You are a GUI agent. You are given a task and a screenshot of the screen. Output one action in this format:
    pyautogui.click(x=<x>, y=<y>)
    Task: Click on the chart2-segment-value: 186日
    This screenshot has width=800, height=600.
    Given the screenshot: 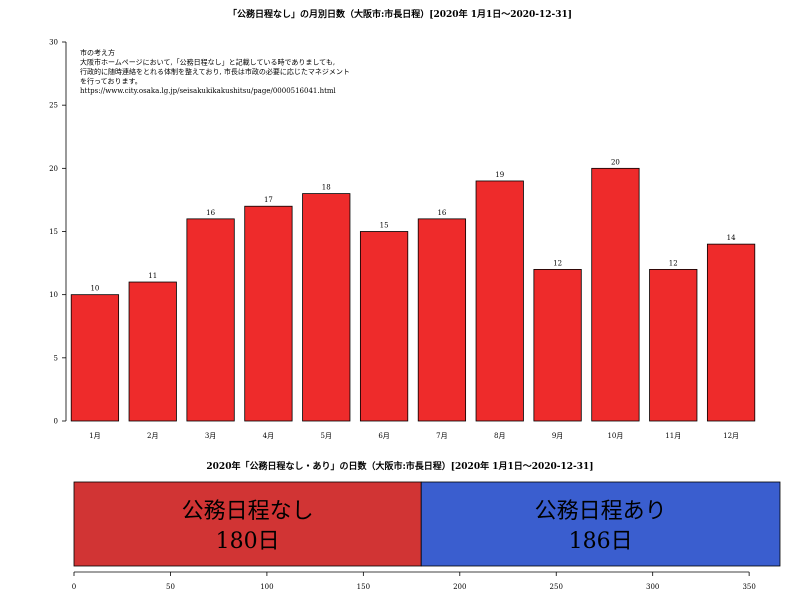 What is the action you would take?
    pyautogui.click(x=601, y=541)
    